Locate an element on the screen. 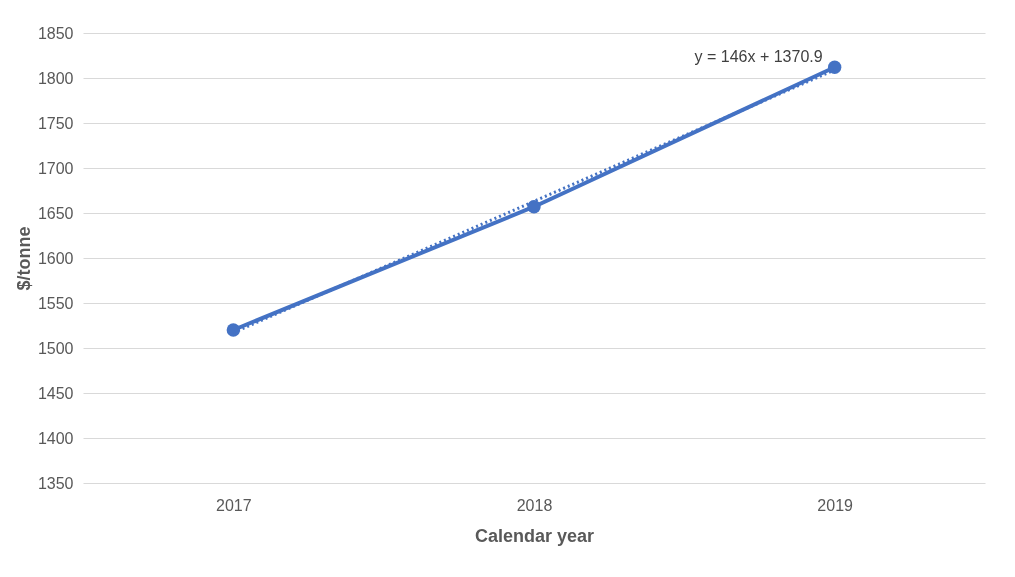  y-tick-label: 1350 is located at coordinates (55, 483).